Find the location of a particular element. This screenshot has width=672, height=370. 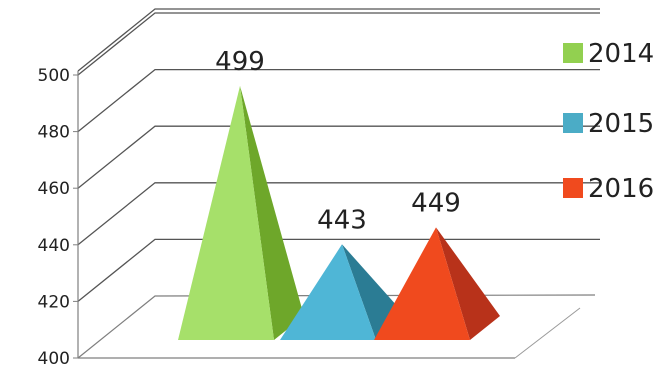

data-label-2016: 449 is located at coordinates (436, 203).